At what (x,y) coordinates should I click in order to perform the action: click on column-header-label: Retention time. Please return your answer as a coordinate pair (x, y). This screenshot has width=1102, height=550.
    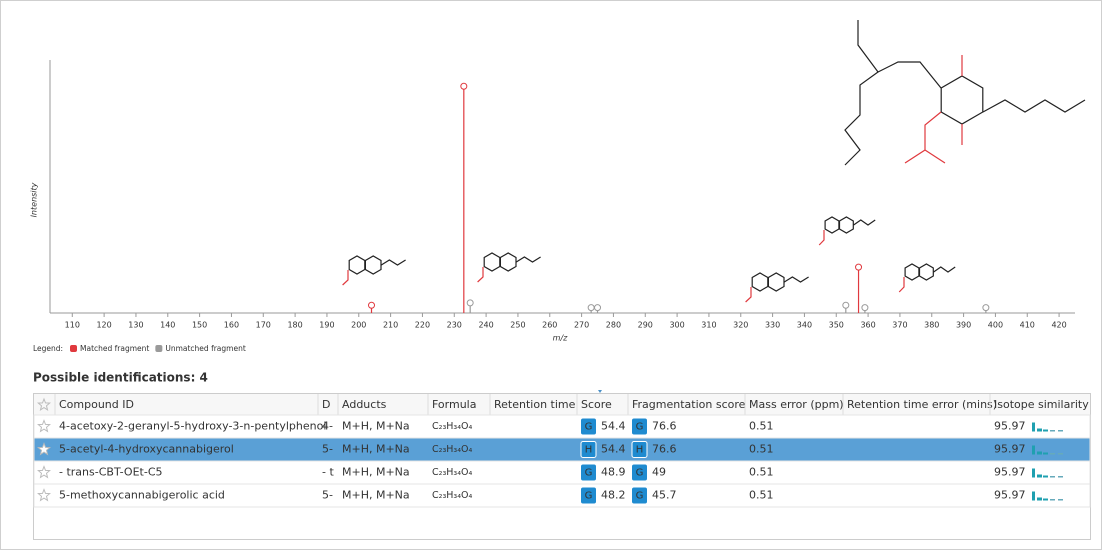
    Looking at the image, I should click on (535, 404).